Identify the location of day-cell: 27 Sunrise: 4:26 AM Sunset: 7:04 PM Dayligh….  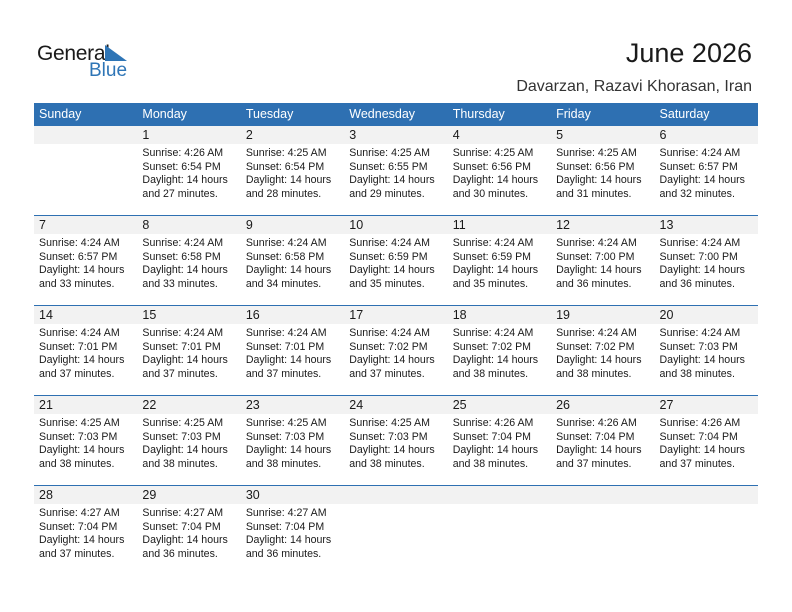
(706, 441).